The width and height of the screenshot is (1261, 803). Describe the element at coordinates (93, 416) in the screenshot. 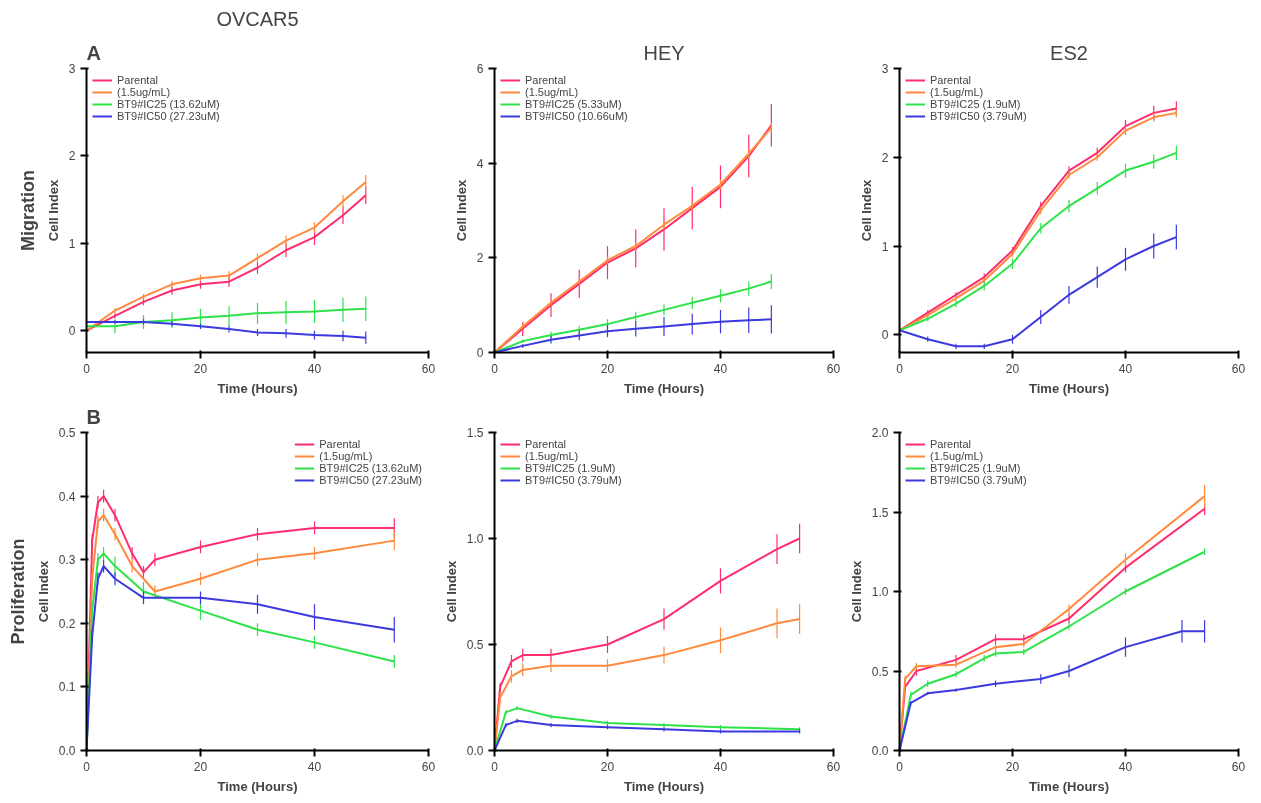

I see `text: B` at that location.